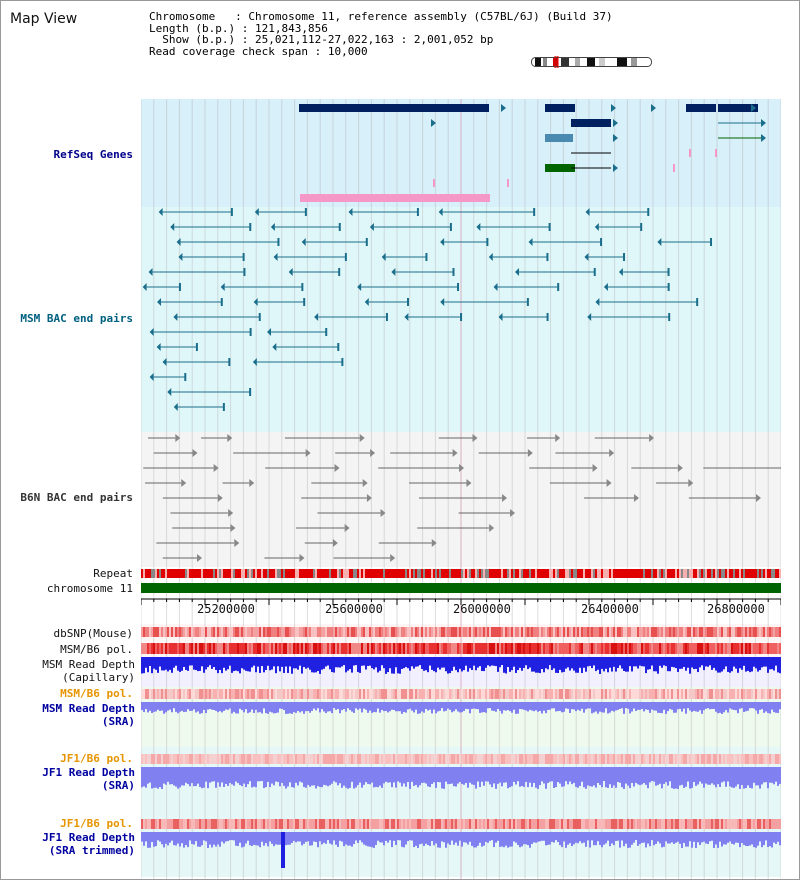  What do you see at coordinates (68, 844) in the screenshot?
I see `track-label-jf1-depth-trimmed: JF1 Read Depth (SRA trimmed)` at bounding box center [68, 844].